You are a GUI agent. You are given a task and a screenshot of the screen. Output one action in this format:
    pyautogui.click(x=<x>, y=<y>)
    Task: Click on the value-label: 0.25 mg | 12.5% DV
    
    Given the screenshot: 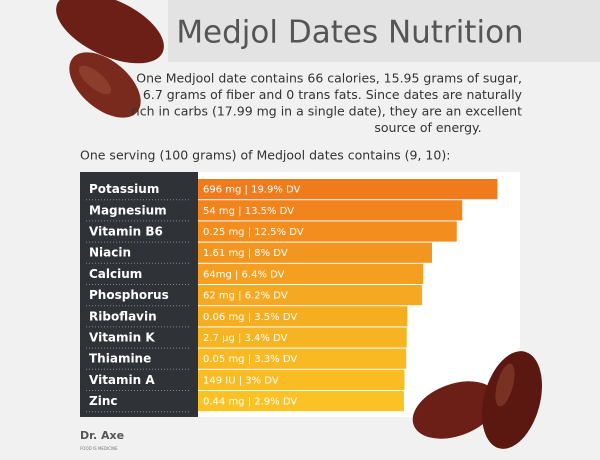 What is the action you would take?
    pyautogui.click(x=253, y=232)
    